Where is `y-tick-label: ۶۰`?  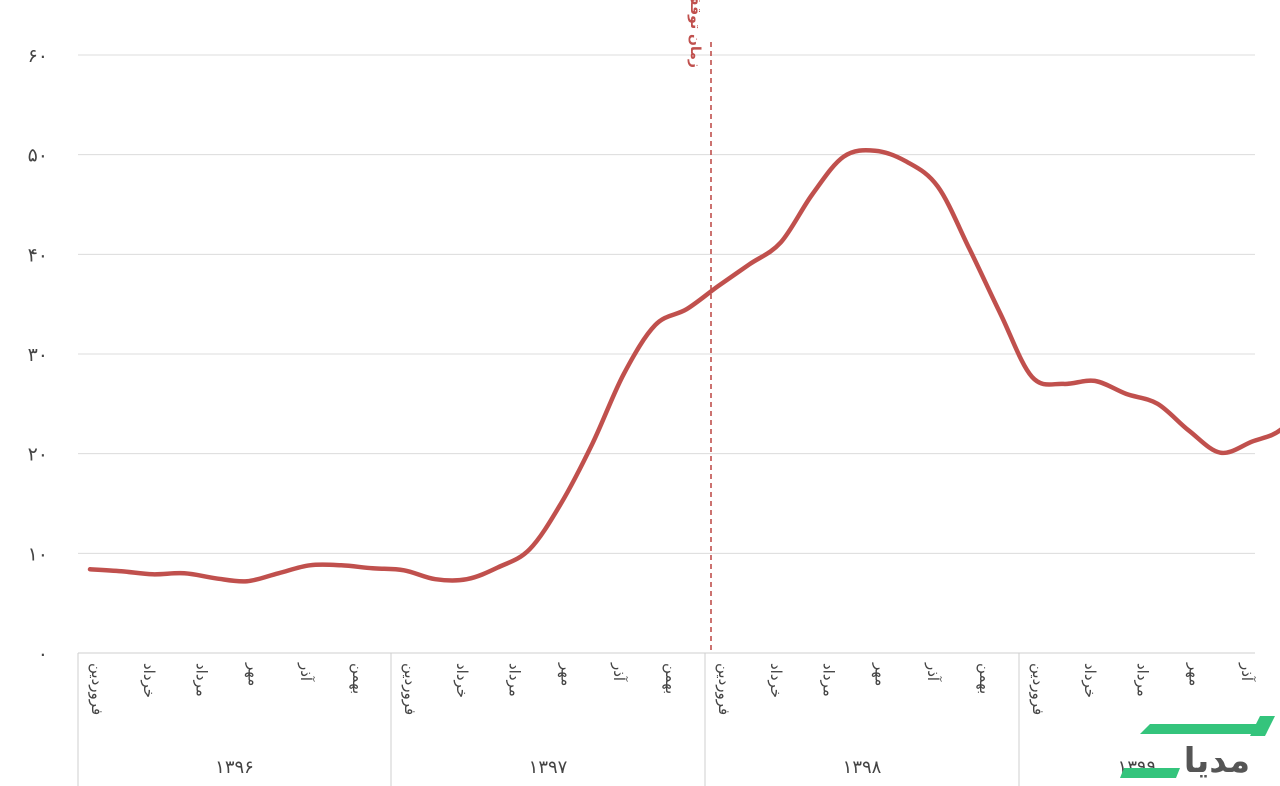 y-tick-label: ۶۰ is located at coordinates (38, 56).